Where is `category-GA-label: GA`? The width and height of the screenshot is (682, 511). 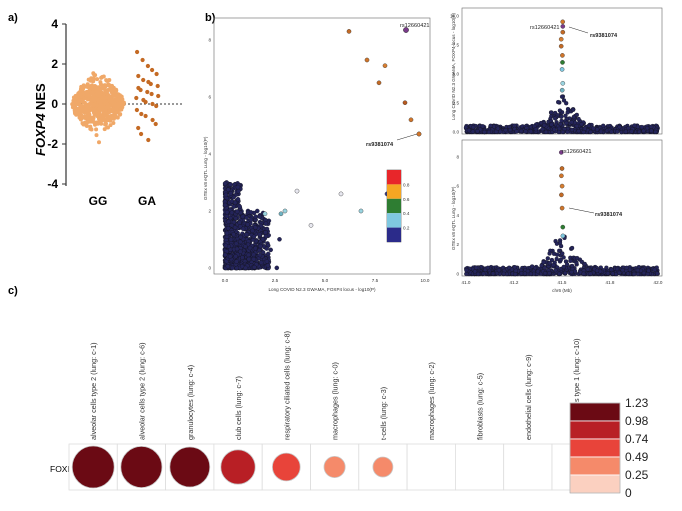
category-GA-label: GA is located at coordinates (147, 201).